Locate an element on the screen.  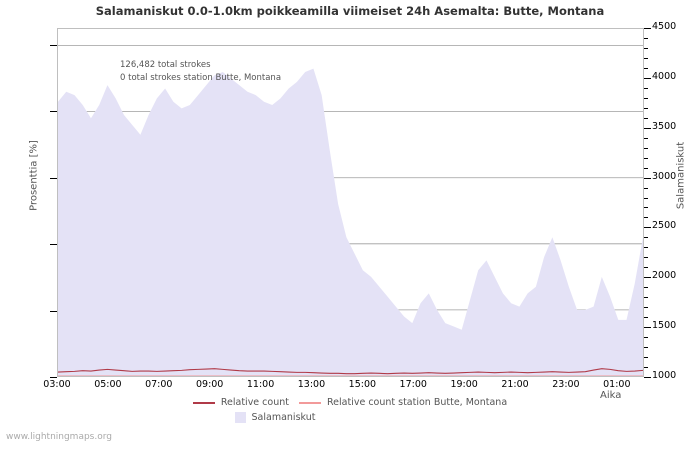
legend-item-relative-count-station: Relative count station Butte, Montana is located at coordinates (403, 402).